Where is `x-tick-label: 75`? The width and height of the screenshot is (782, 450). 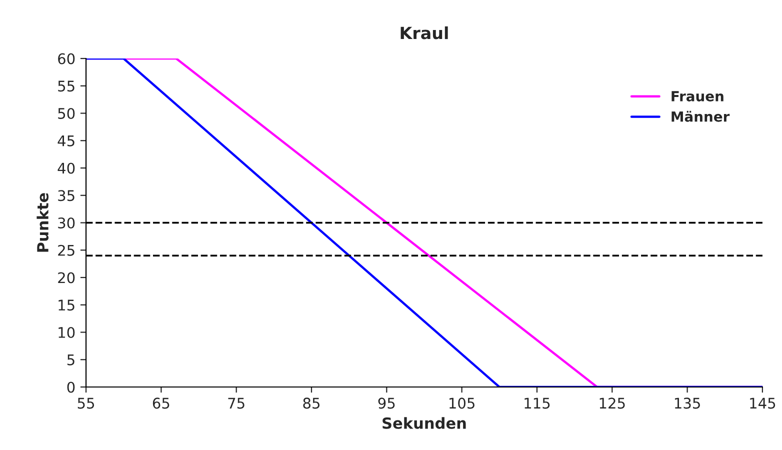
x-tick-label: 75 is located at coordinates (236, 403).